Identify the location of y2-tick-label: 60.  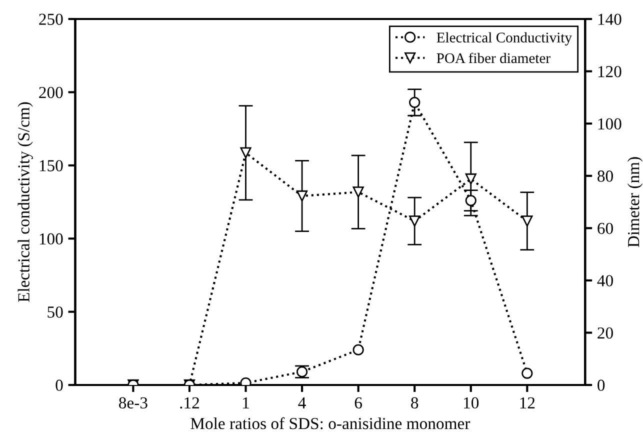
(605, 228).